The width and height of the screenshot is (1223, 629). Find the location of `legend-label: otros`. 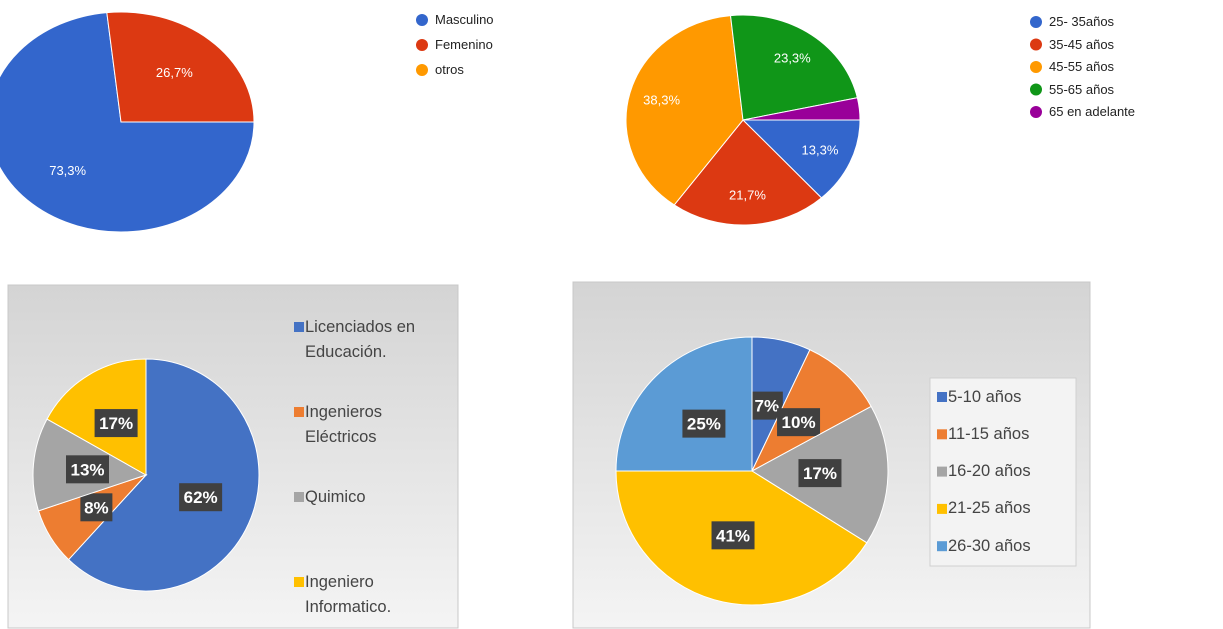

legend-label: otros is located at coordinates (449, 69).